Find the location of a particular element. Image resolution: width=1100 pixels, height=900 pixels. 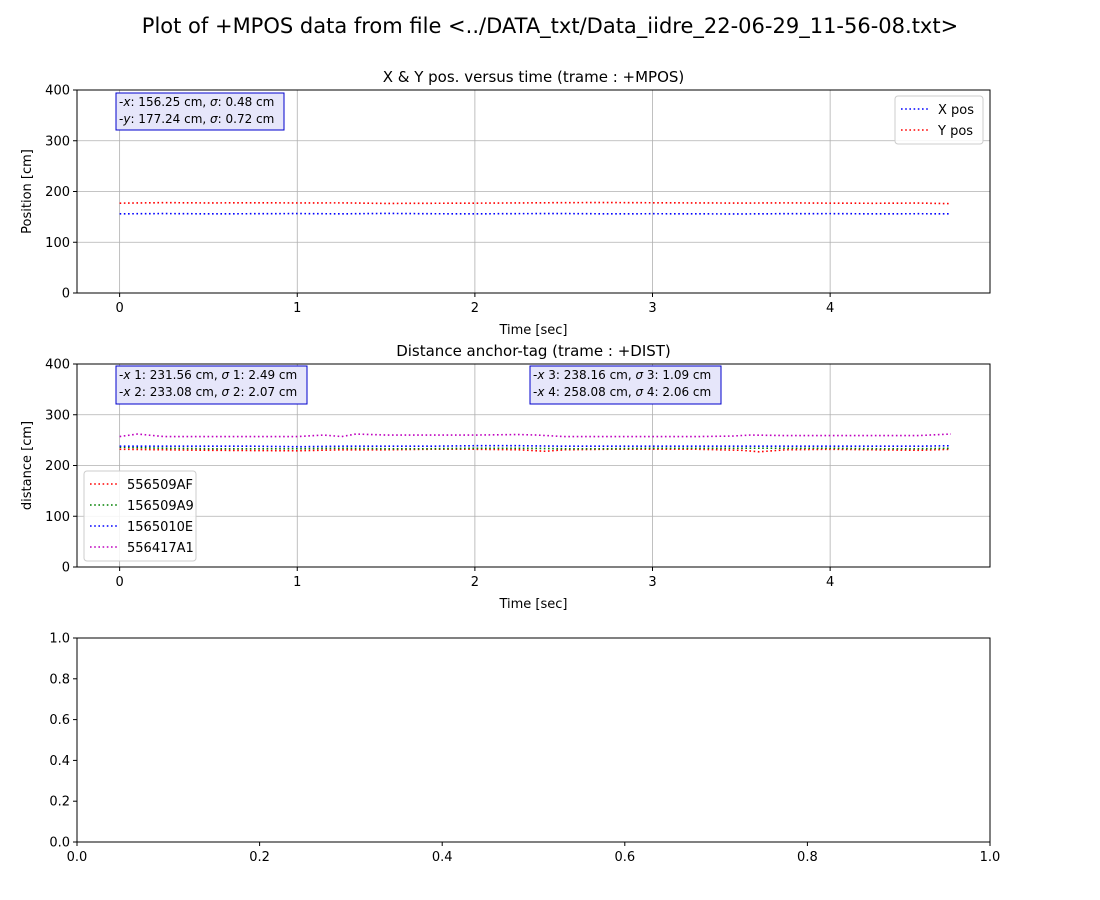

stats-text-part: 1: 231.56 cm, is located at coordinates (175, 375).